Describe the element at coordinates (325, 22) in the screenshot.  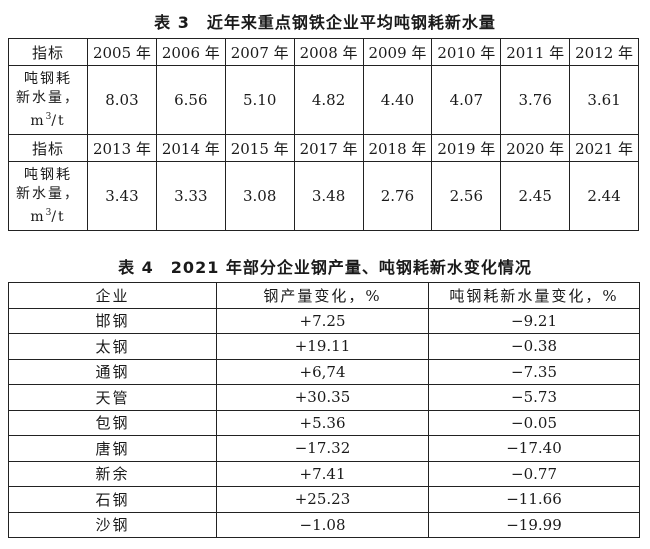
I see `table3-caption: 表 3 近年来重点钢铁企业平均吨钢耗新水量` at that location.